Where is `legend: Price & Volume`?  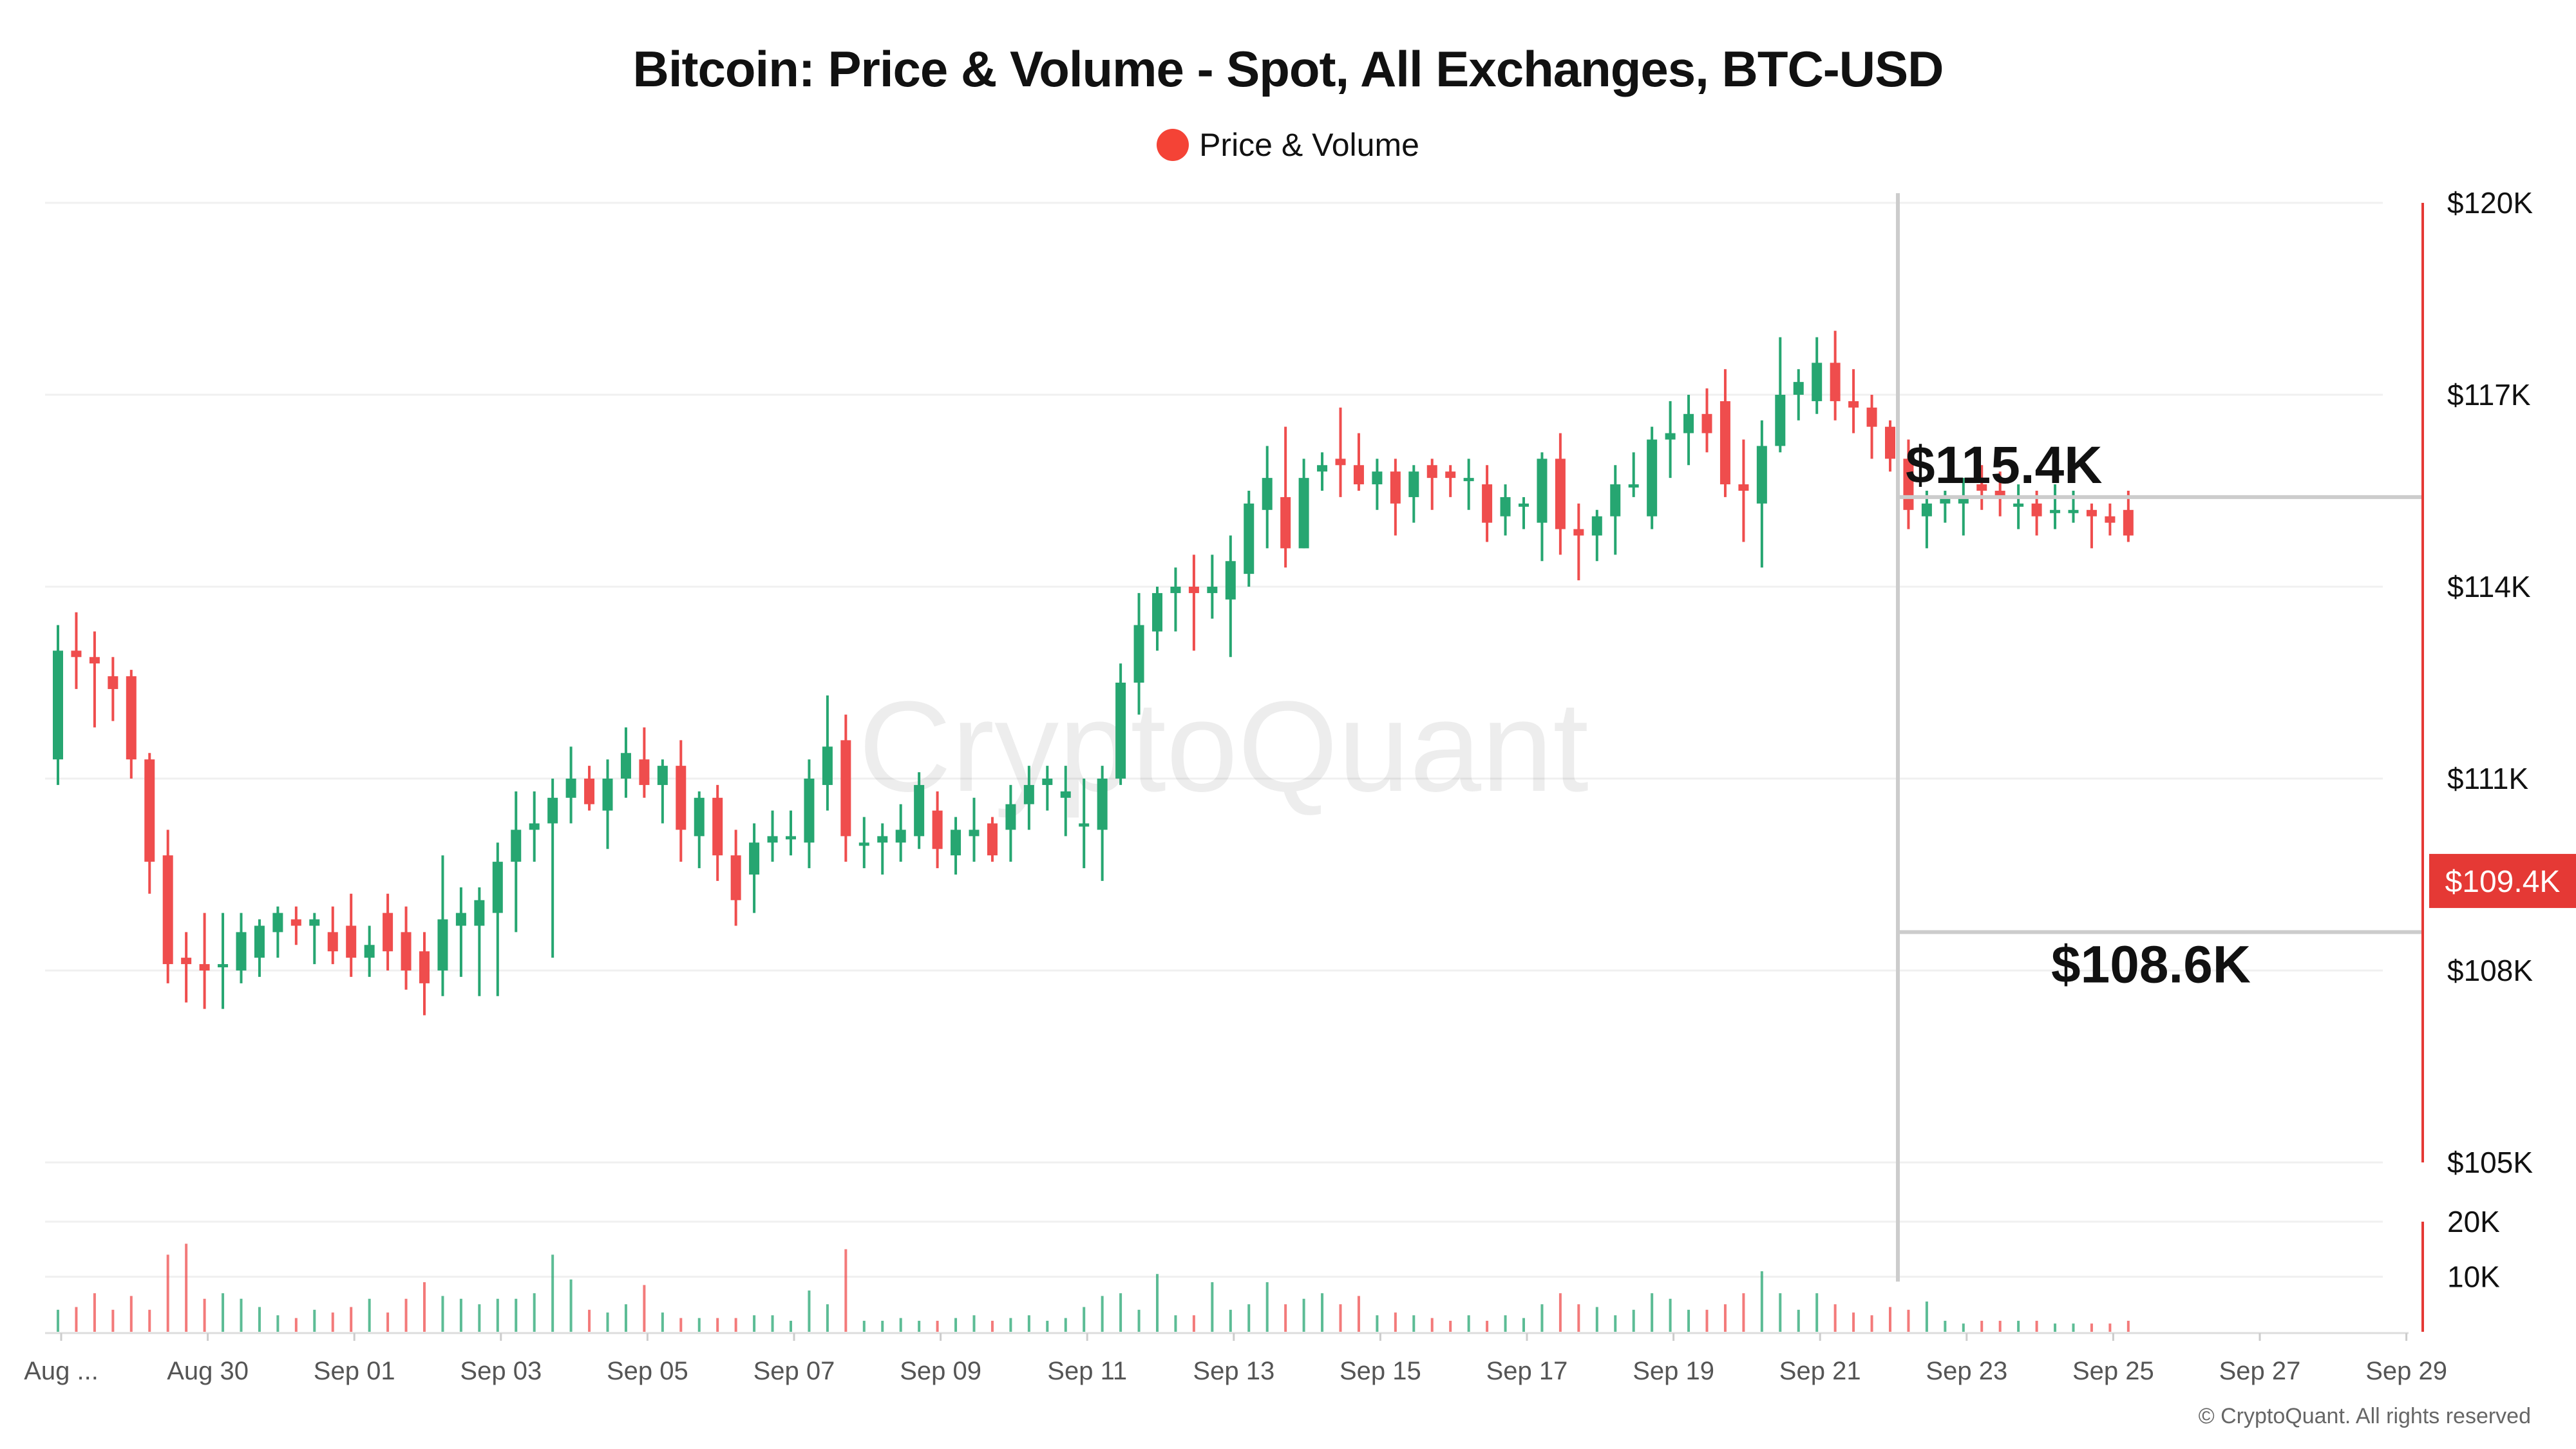
legend: Price & Volume is located at coordinates (1288, 145).